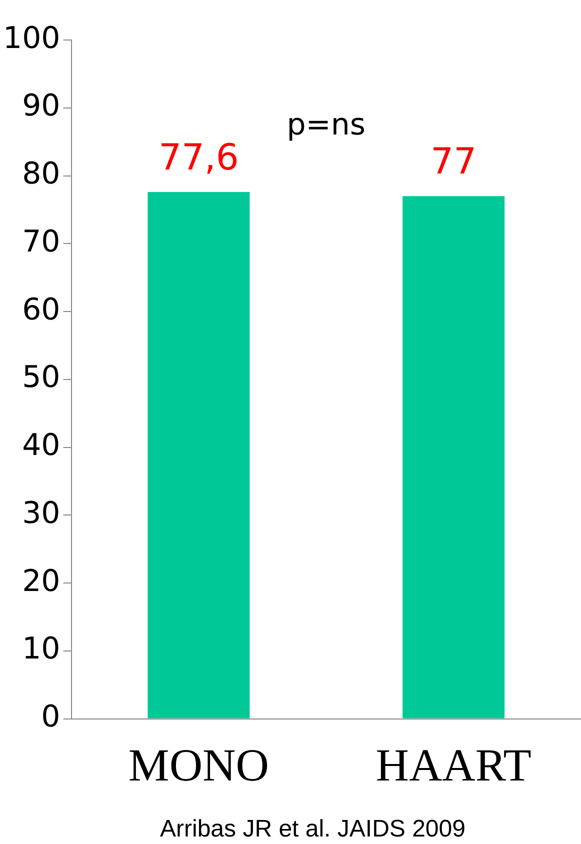 The image size is (581, 844). Describe the element at coordinates (41, 106) in the screenshot. I see `y-tick-label: 90` at that location.